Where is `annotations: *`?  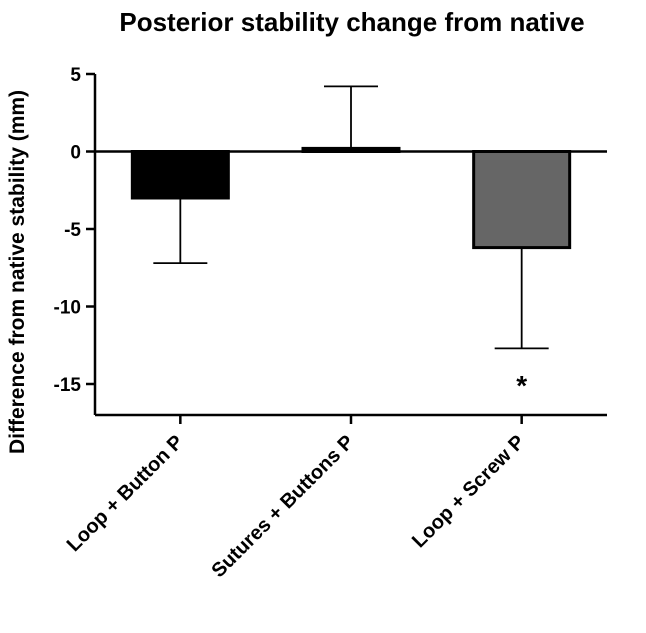 annotations: * is located at coordinates (521, 385).